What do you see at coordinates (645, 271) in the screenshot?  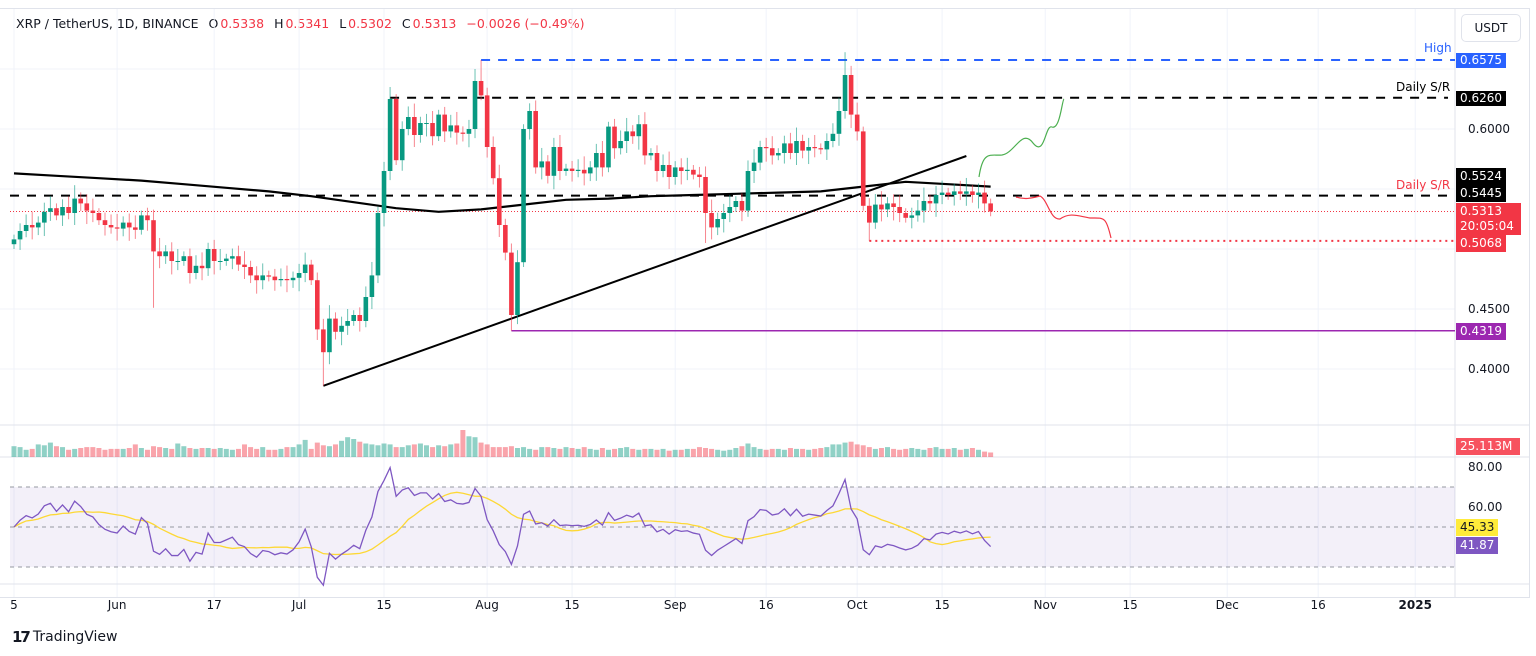 I see `trendline` at bounding box center [645, 271].